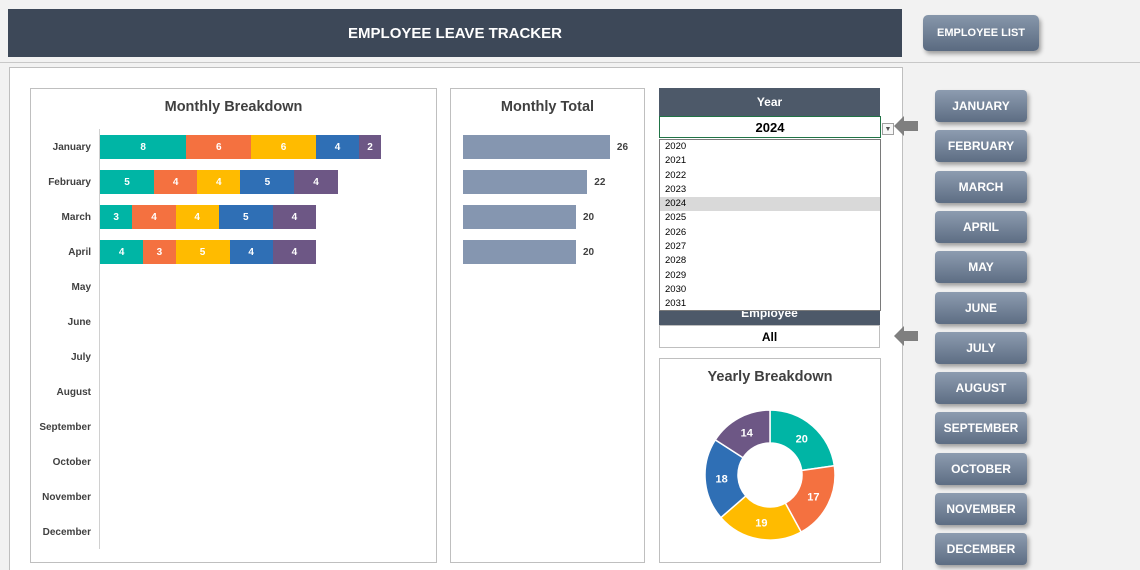 The width and height of the screenshot is (1140, 570). Describe the element at coordinates (747, 433) in the screenshot. I see `donut-value-label: 14` at that location.